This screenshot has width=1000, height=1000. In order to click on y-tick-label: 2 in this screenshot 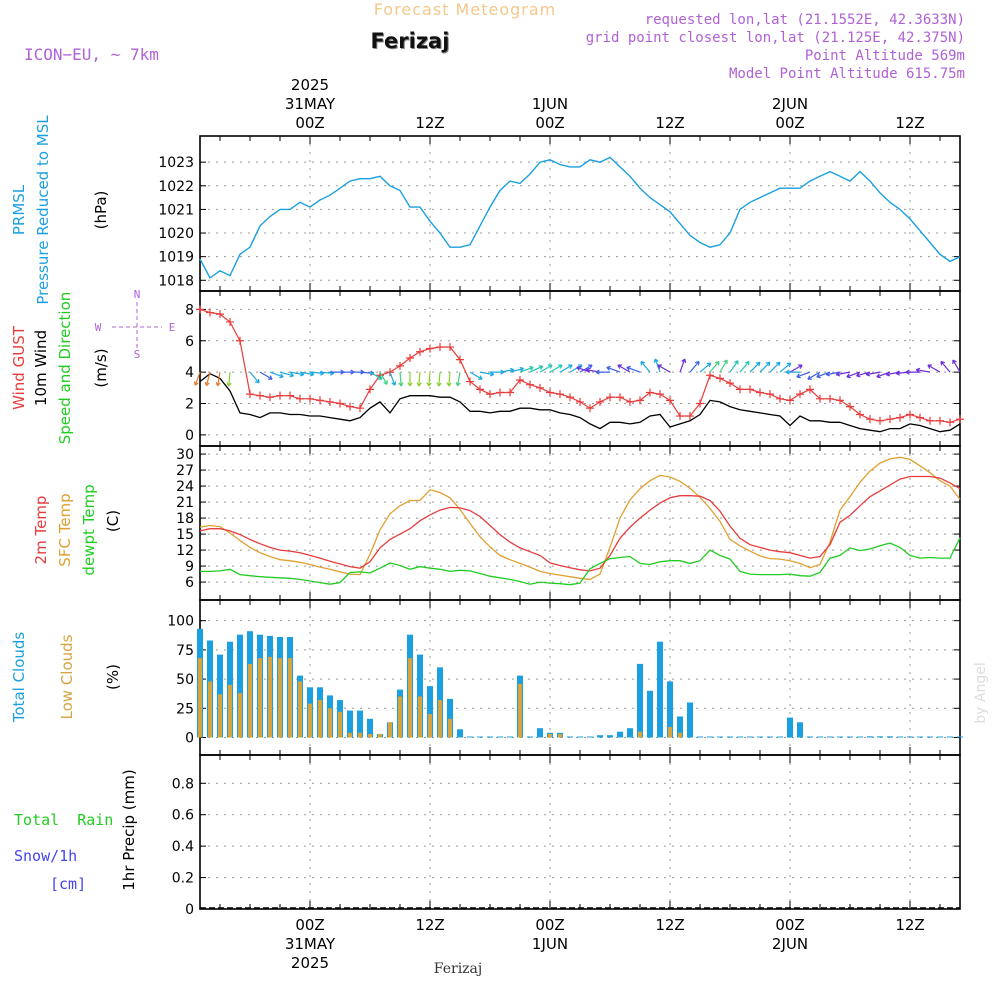, I will do `click(189, 405)`.